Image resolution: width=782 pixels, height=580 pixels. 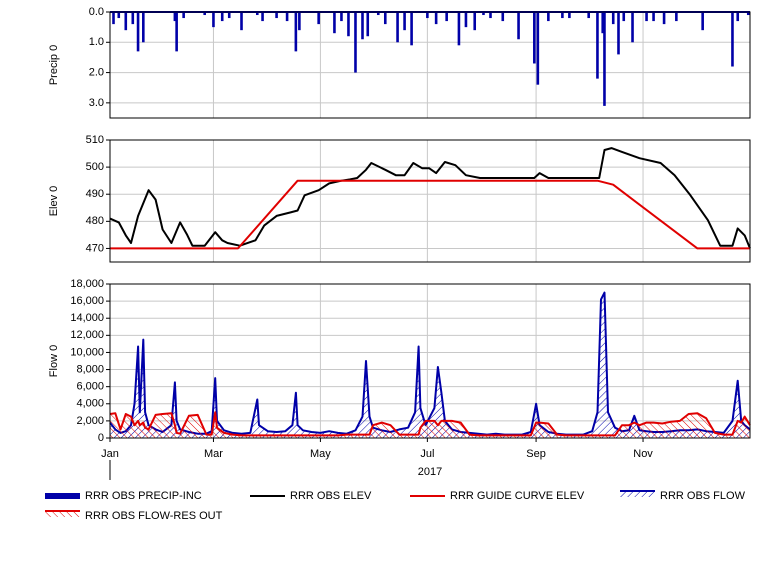 I want to click on x-tick-label: May, so click(x=320, y=454).